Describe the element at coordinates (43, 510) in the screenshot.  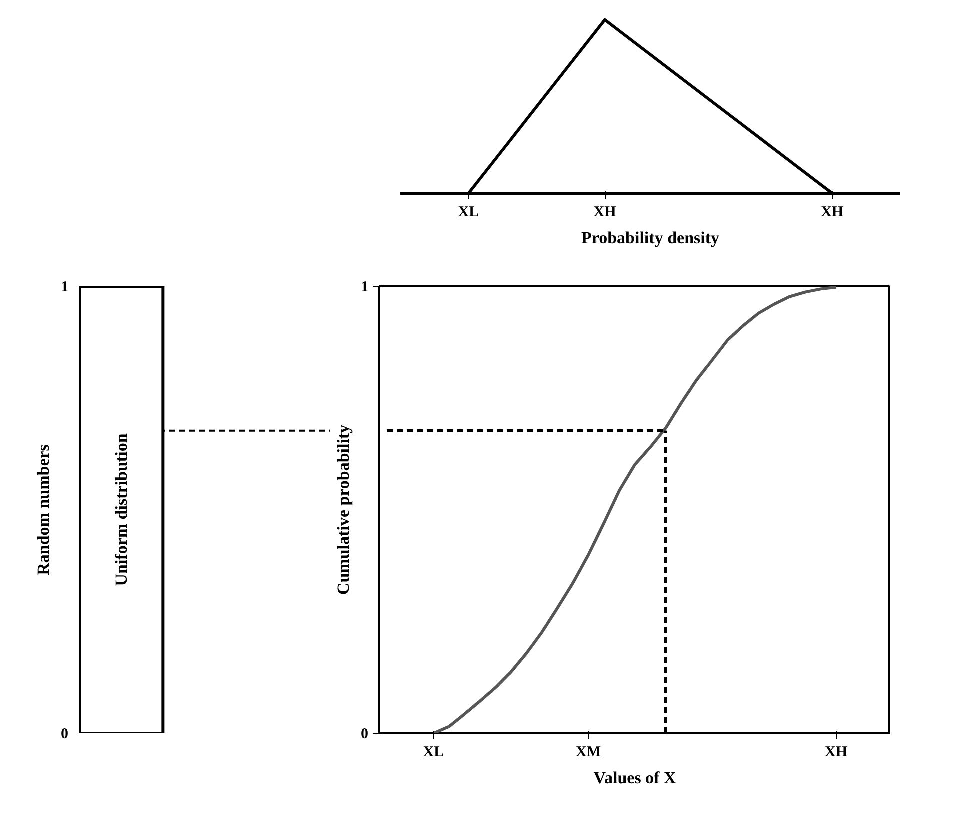
I see `y-axis-title: Random numbers` at that location.